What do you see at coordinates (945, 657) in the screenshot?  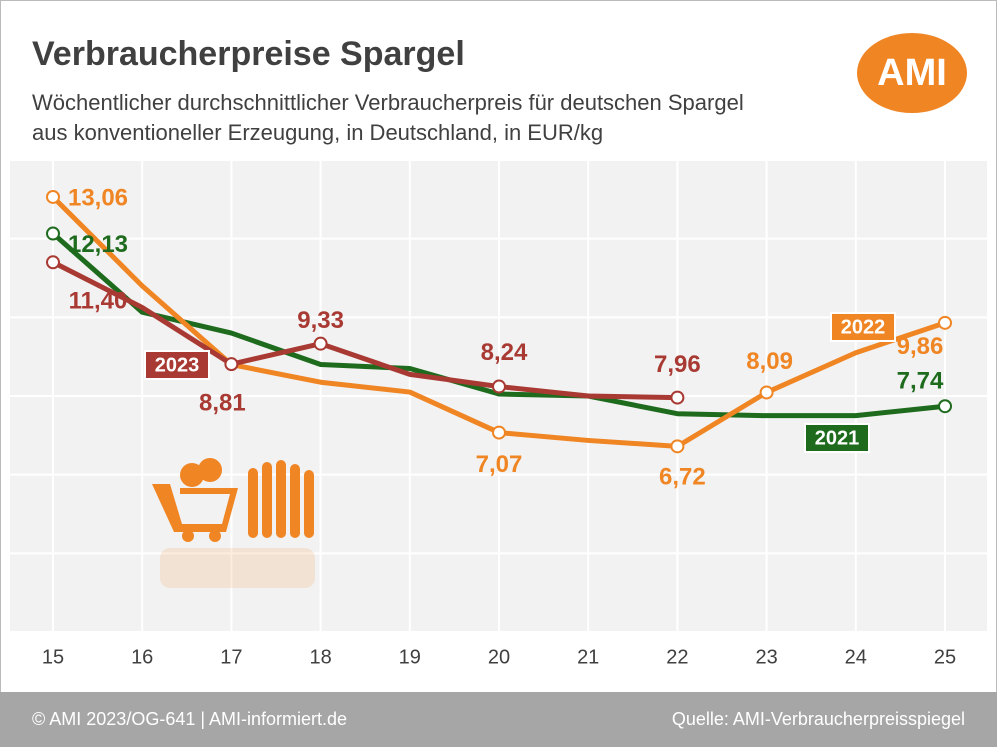 I see `x-tick-label: 25` at bounding box center [945, 657].